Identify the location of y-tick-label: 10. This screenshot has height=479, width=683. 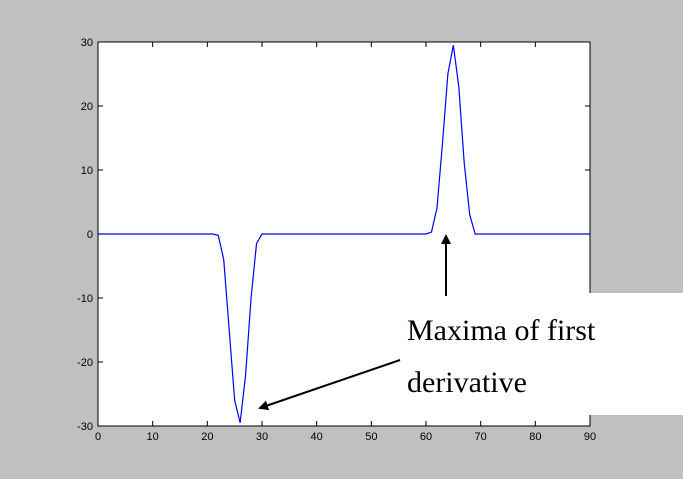
(87, 171).